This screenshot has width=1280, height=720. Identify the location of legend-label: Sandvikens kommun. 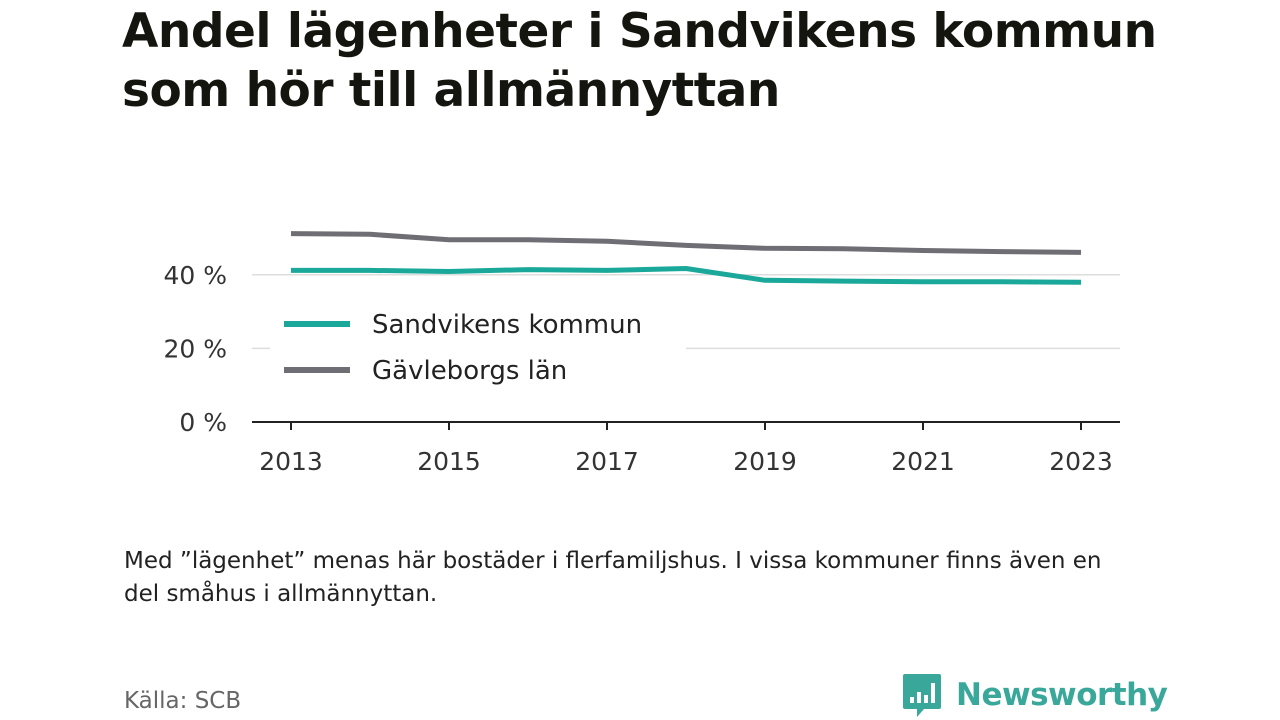
(507, 325).